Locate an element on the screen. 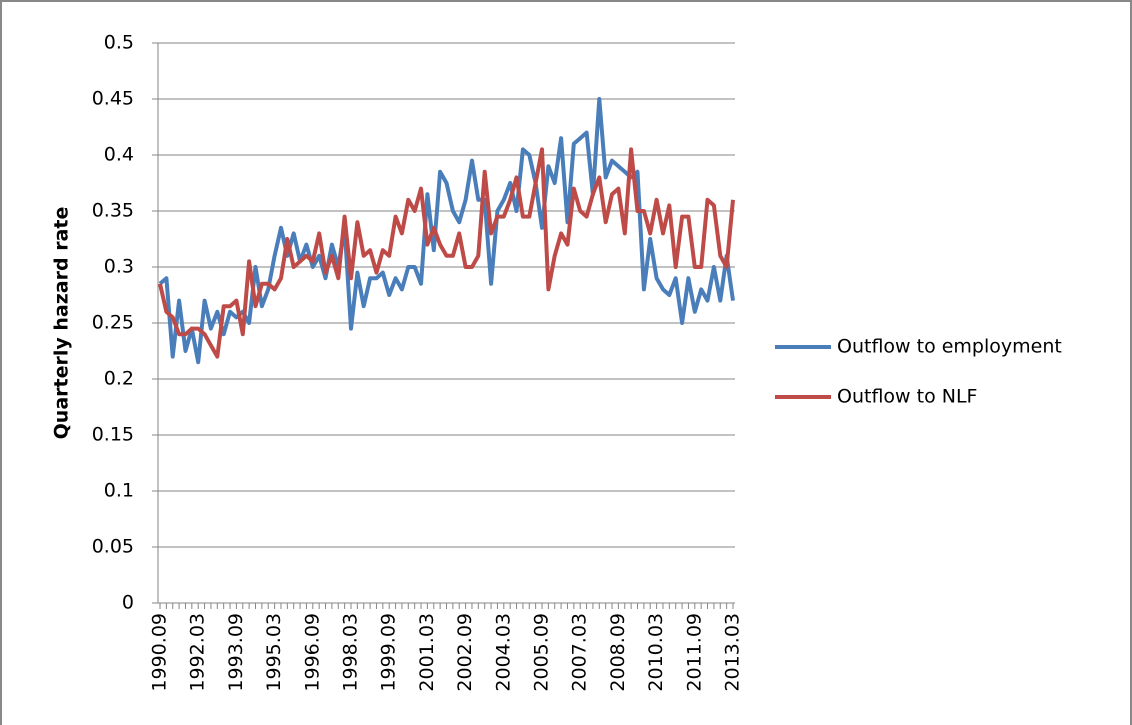 Image resolution: width=1132 pixels, height=725 pixels. x-tick-label: 2010.03 is located at coordinates (656, 652).